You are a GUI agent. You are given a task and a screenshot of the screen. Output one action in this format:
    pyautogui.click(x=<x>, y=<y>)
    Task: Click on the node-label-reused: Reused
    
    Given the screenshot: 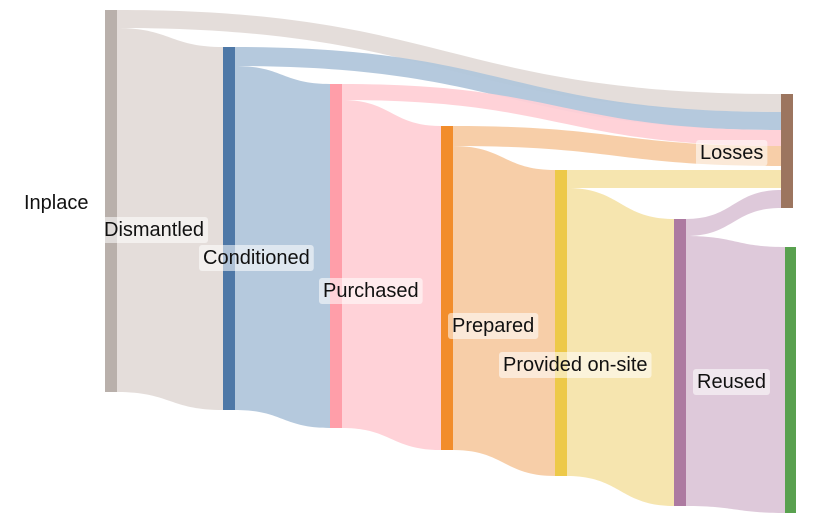 What is the action you would take?
    pyautogui.click(x=731, y=382)
    